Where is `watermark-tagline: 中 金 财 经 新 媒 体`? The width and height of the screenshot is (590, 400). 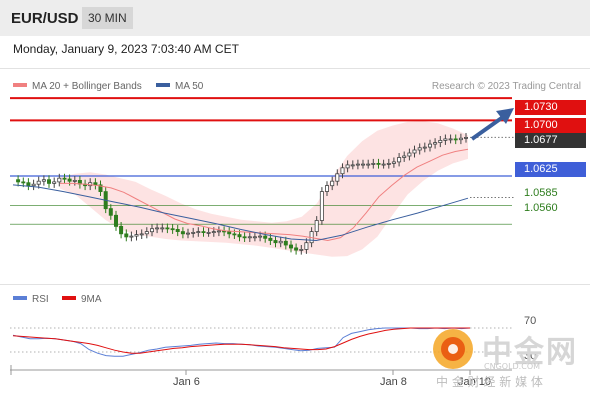
watermark-tagline: 中 金 财 经 新 媒 体 is located at coordinates (489, 382).